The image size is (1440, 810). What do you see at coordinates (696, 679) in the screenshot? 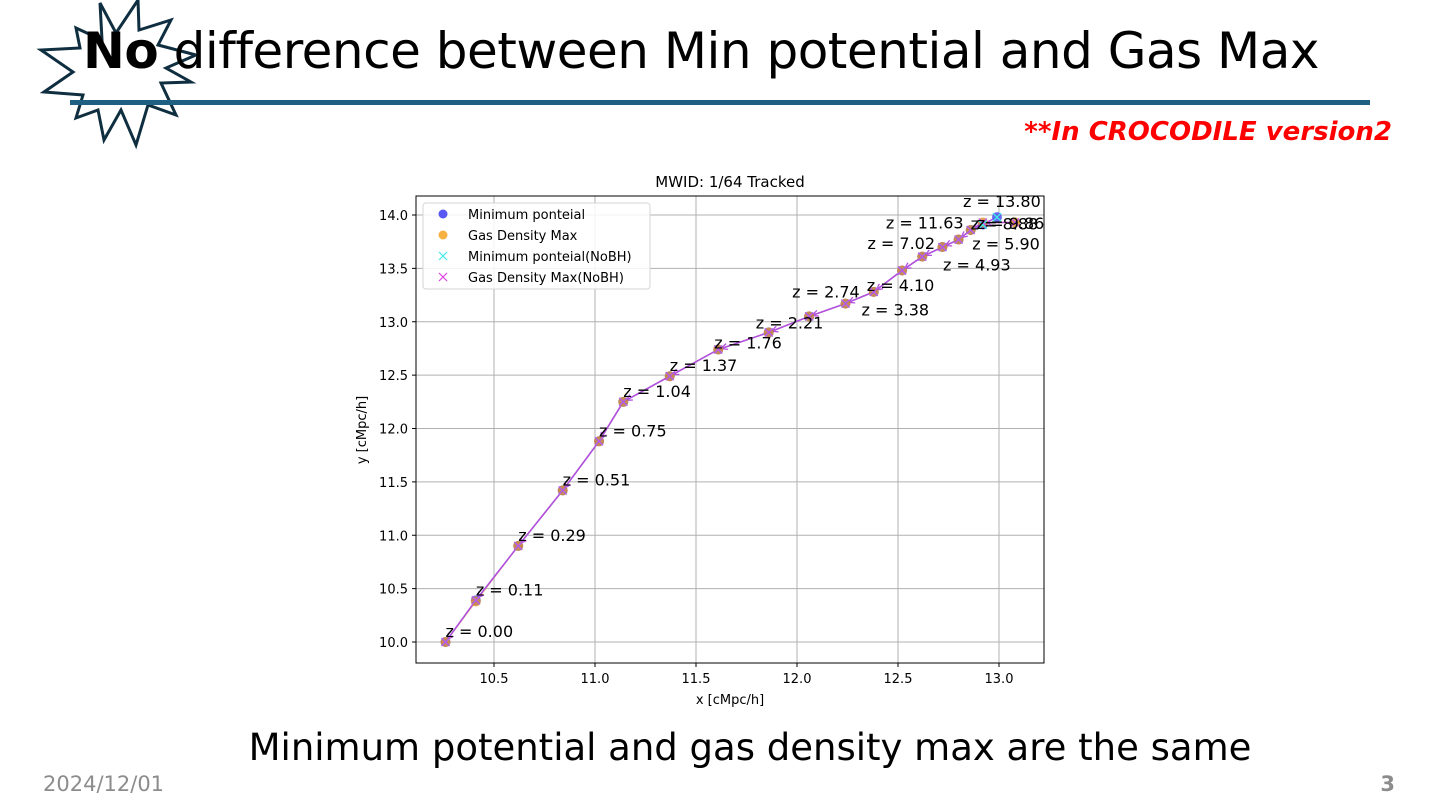
I see `x-tick-label: 11.5` at bounding box center [696, 679].